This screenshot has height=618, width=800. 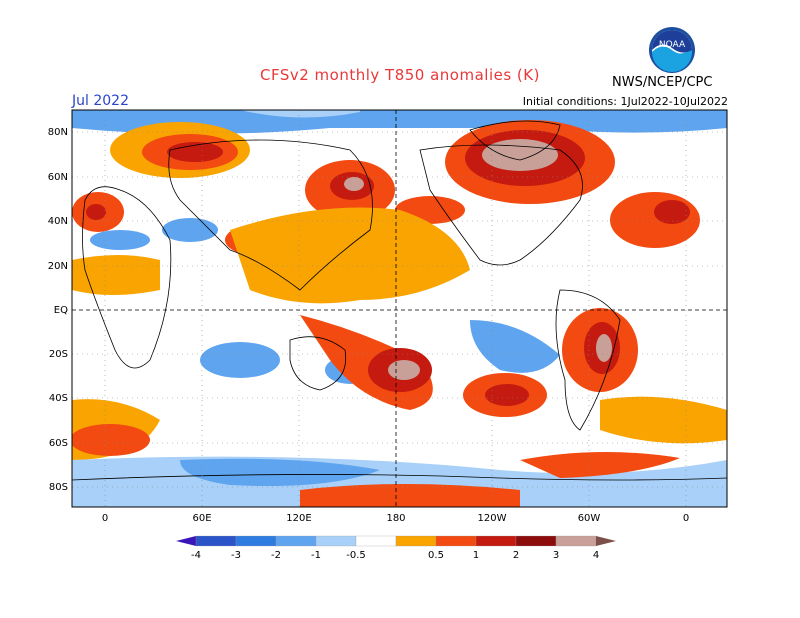 What do you see at coordinates (58, 354) in the screenshot?
I see `lat-label: 20S` at bounding box center [58, 354].